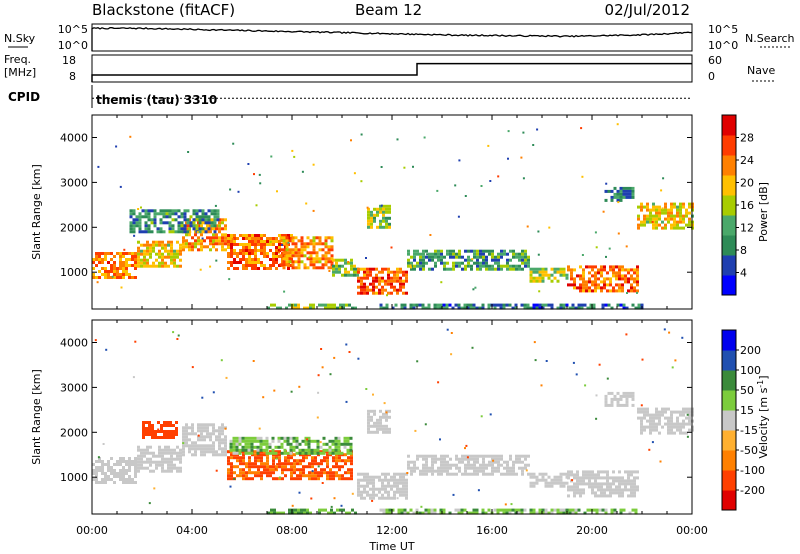  What do you see at coordinates (74, 432) in the screenshot?
I see `y-tick-label: 2000` at bounding box center [74, 432].